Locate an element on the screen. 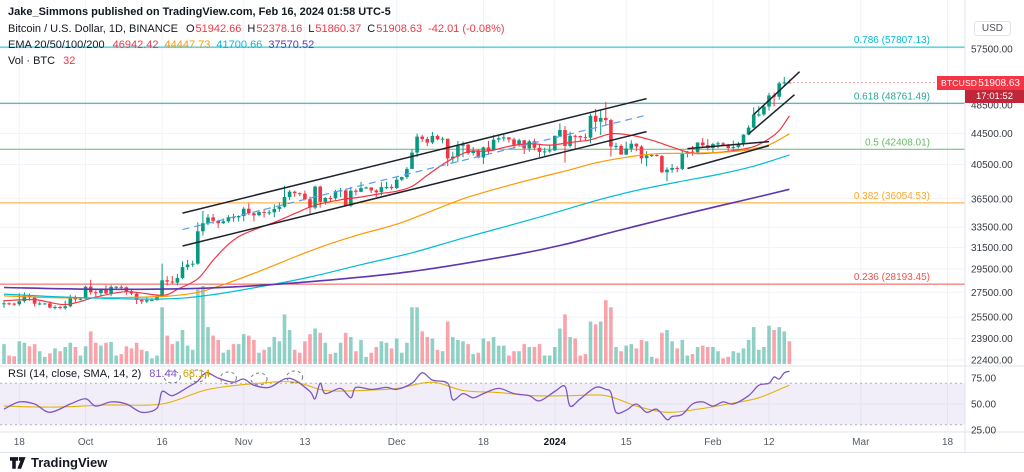 The image size is (1024, 472). time-axis-label: 2024 is located at coordinates (555, 442).